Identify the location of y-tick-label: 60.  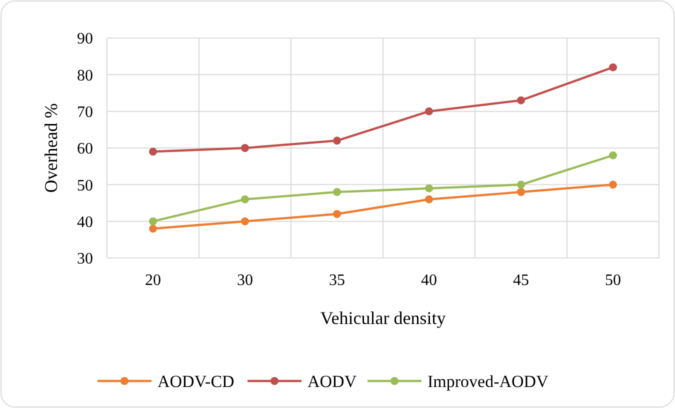
(85, 149).